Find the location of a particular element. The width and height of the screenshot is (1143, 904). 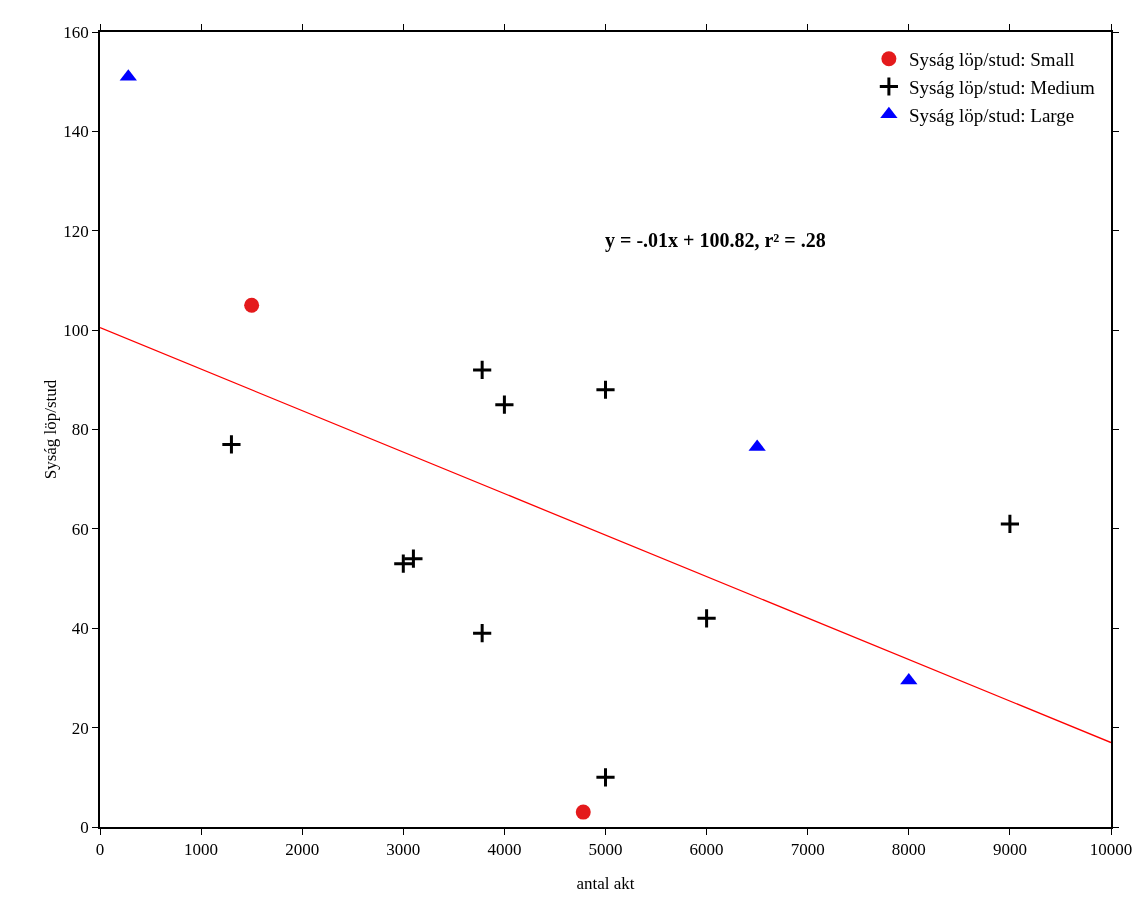

x-axis-title: antal akt is located at coordinates (605, 883).